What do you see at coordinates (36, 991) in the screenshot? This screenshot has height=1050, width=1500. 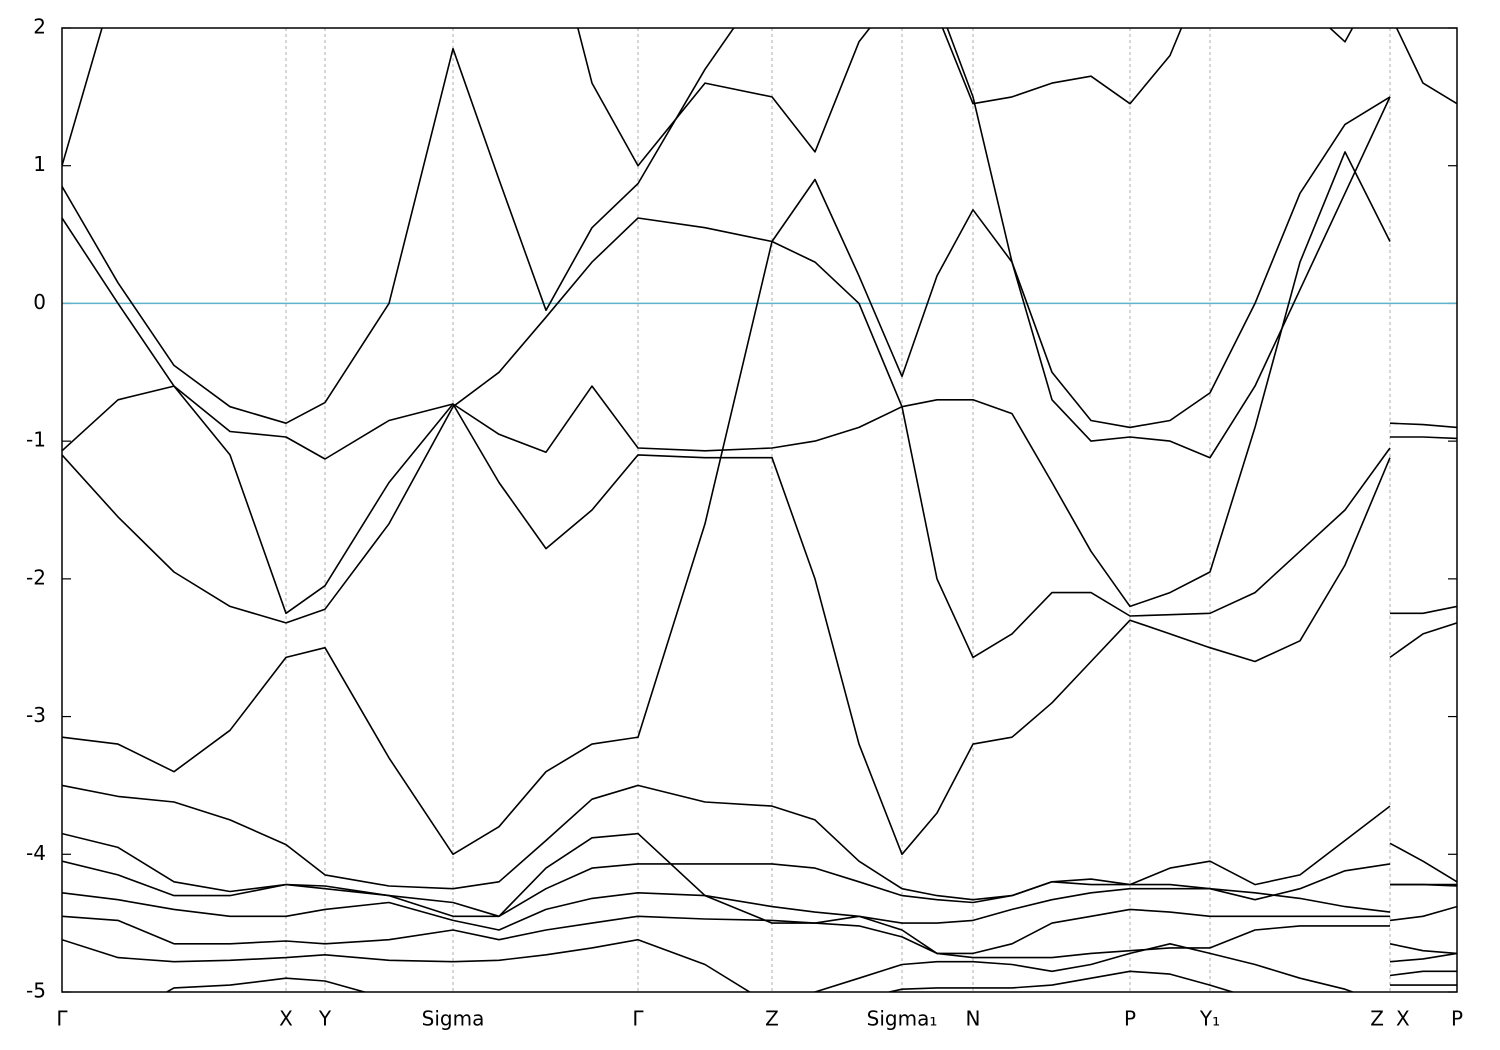 I see `y-tick-label: -5` at bounding box center [36, 991].